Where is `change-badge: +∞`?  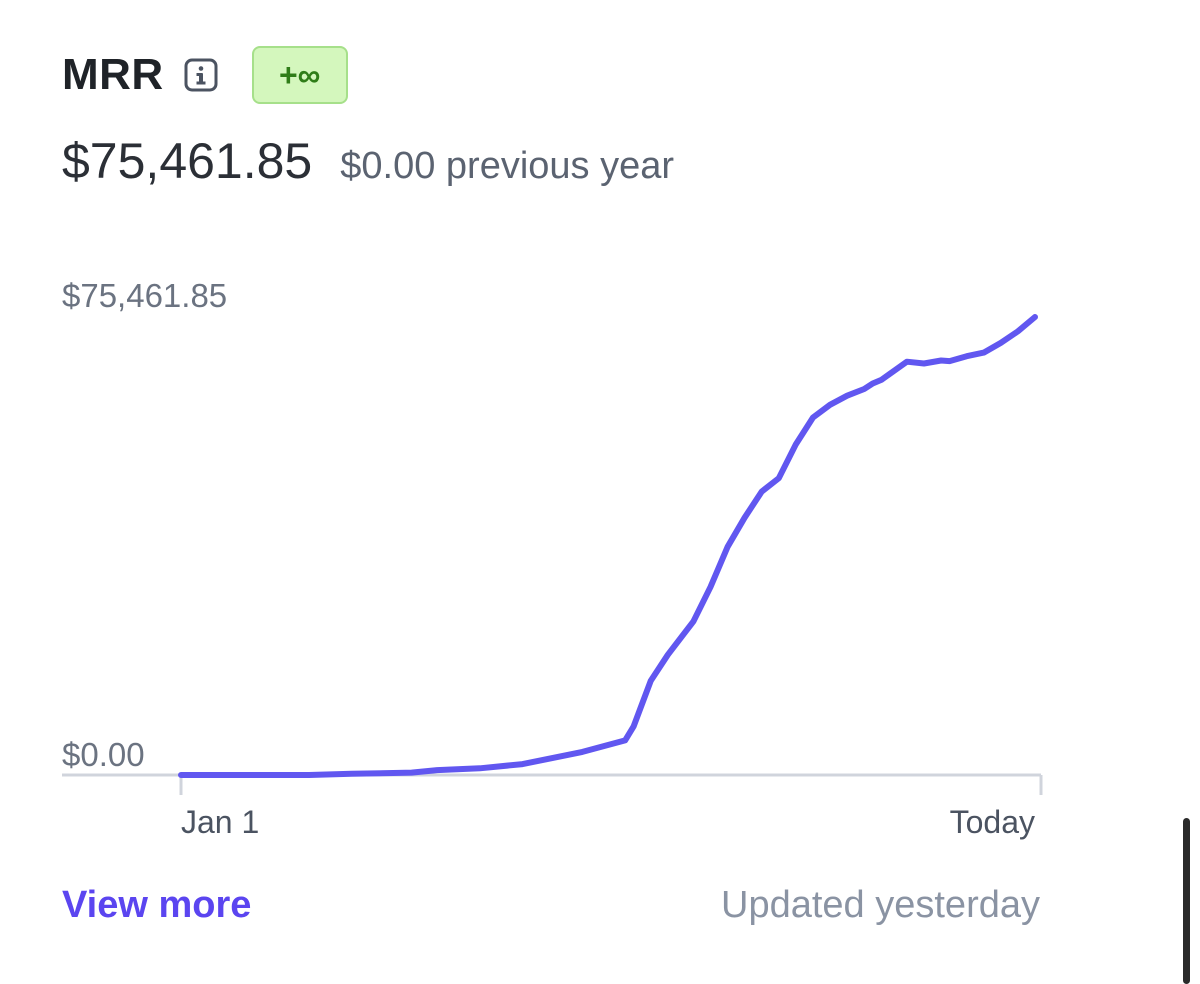
change-badge: +∞ is located at coordinates (299, 75).